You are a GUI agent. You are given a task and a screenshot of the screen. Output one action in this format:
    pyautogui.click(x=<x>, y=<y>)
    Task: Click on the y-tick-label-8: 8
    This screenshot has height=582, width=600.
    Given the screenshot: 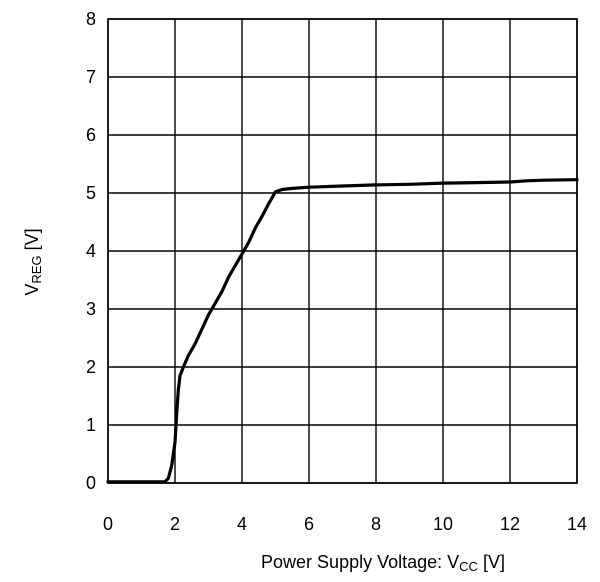 What is the action you would take?
    pyautogui.click(x=91, y=19)
    